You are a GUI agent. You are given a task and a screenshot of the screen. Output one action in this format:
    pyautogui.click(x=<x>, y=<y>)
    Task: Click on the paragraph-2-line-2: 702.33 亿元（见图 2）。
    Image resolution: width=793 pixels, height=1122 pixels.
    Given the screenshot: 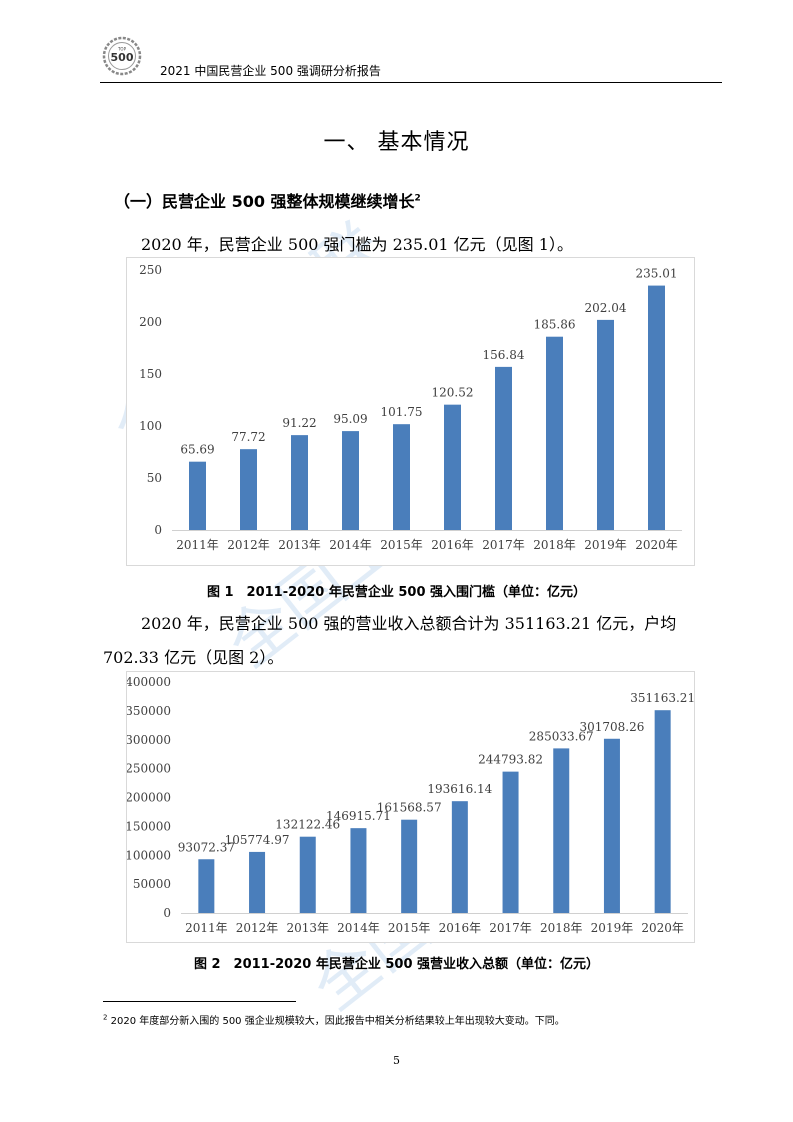 What is the action you would take?
    pyautogui.click(x=193, y=657)
    